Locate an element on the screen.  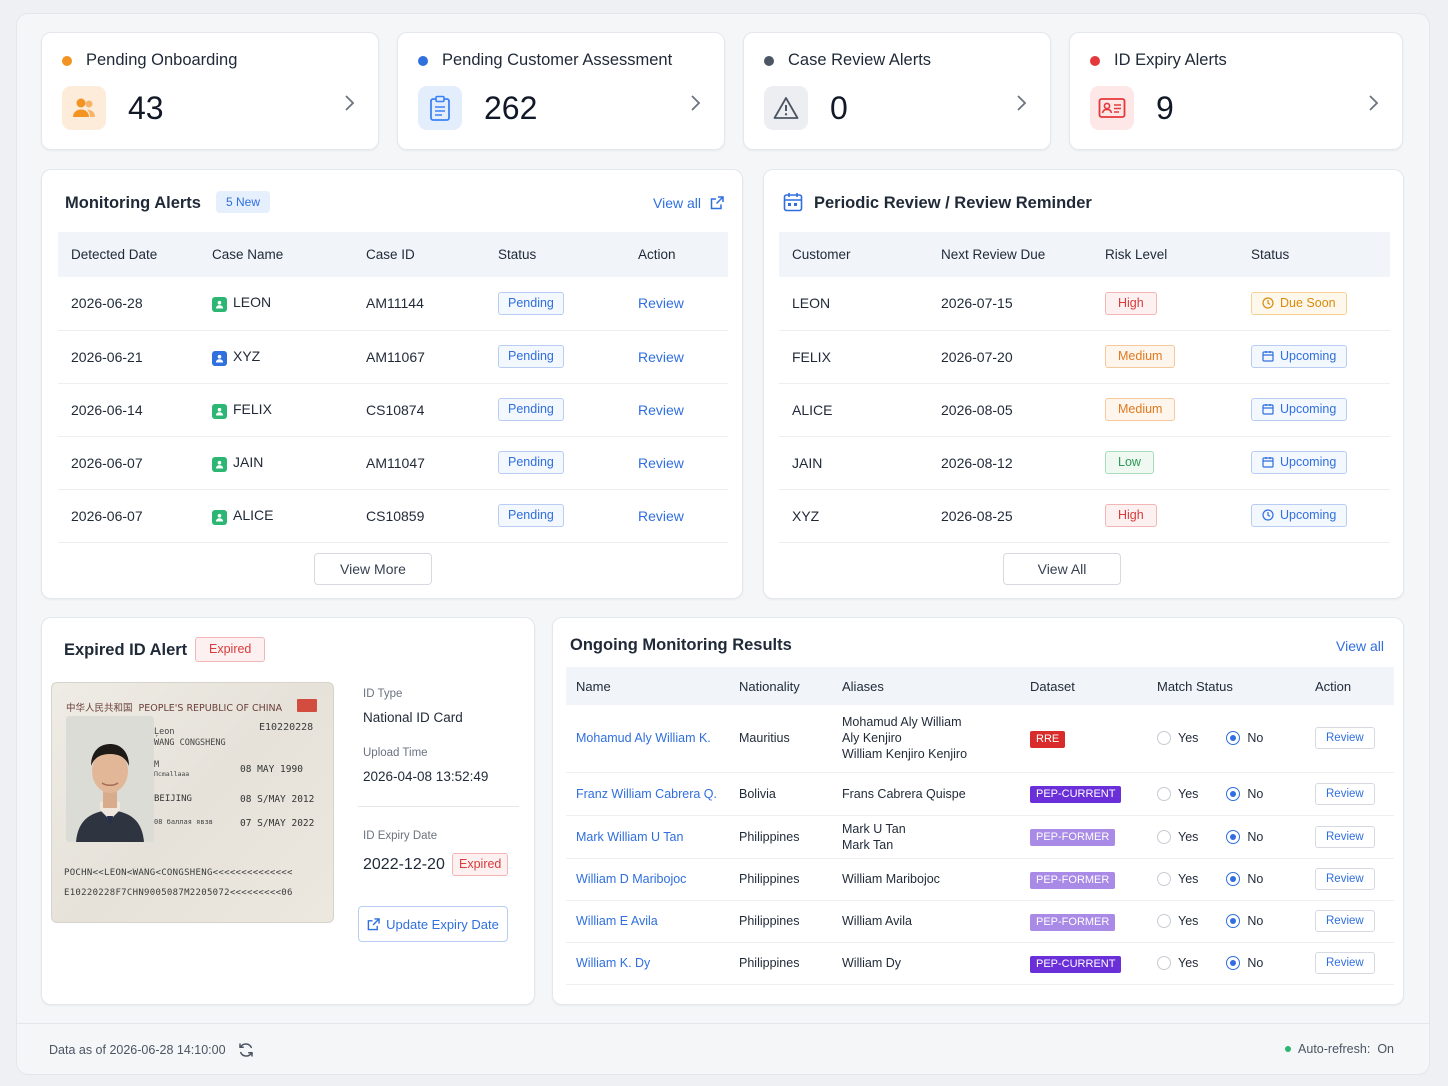
nationality: Philippines is located at coordinates (790, 879).